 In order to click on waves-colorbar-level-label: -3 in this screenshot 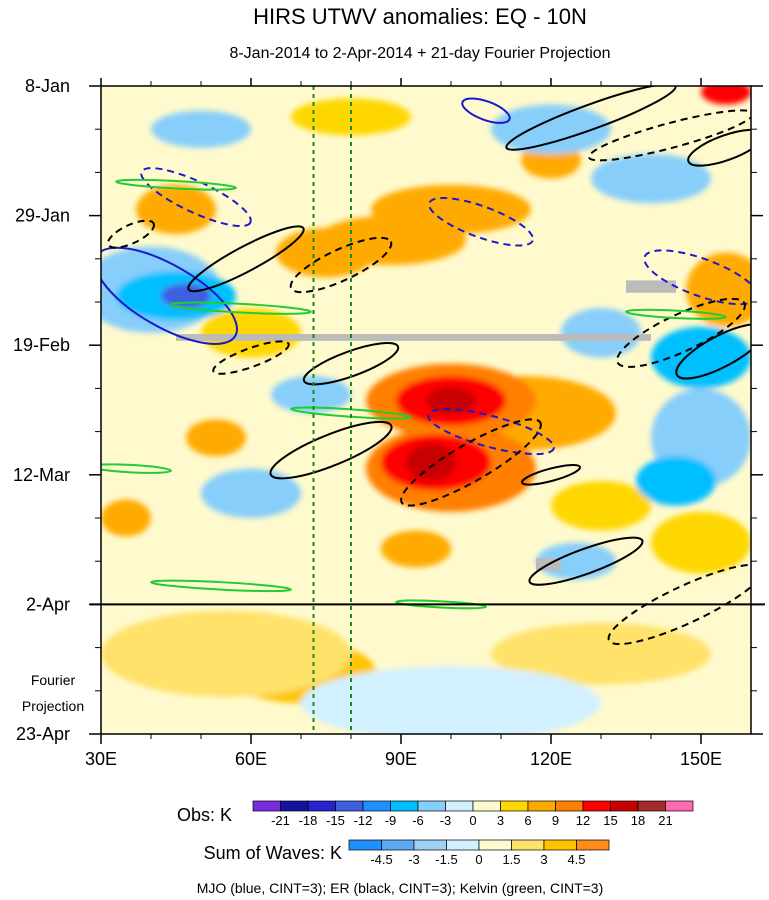, I will do `click(414, 859)`.